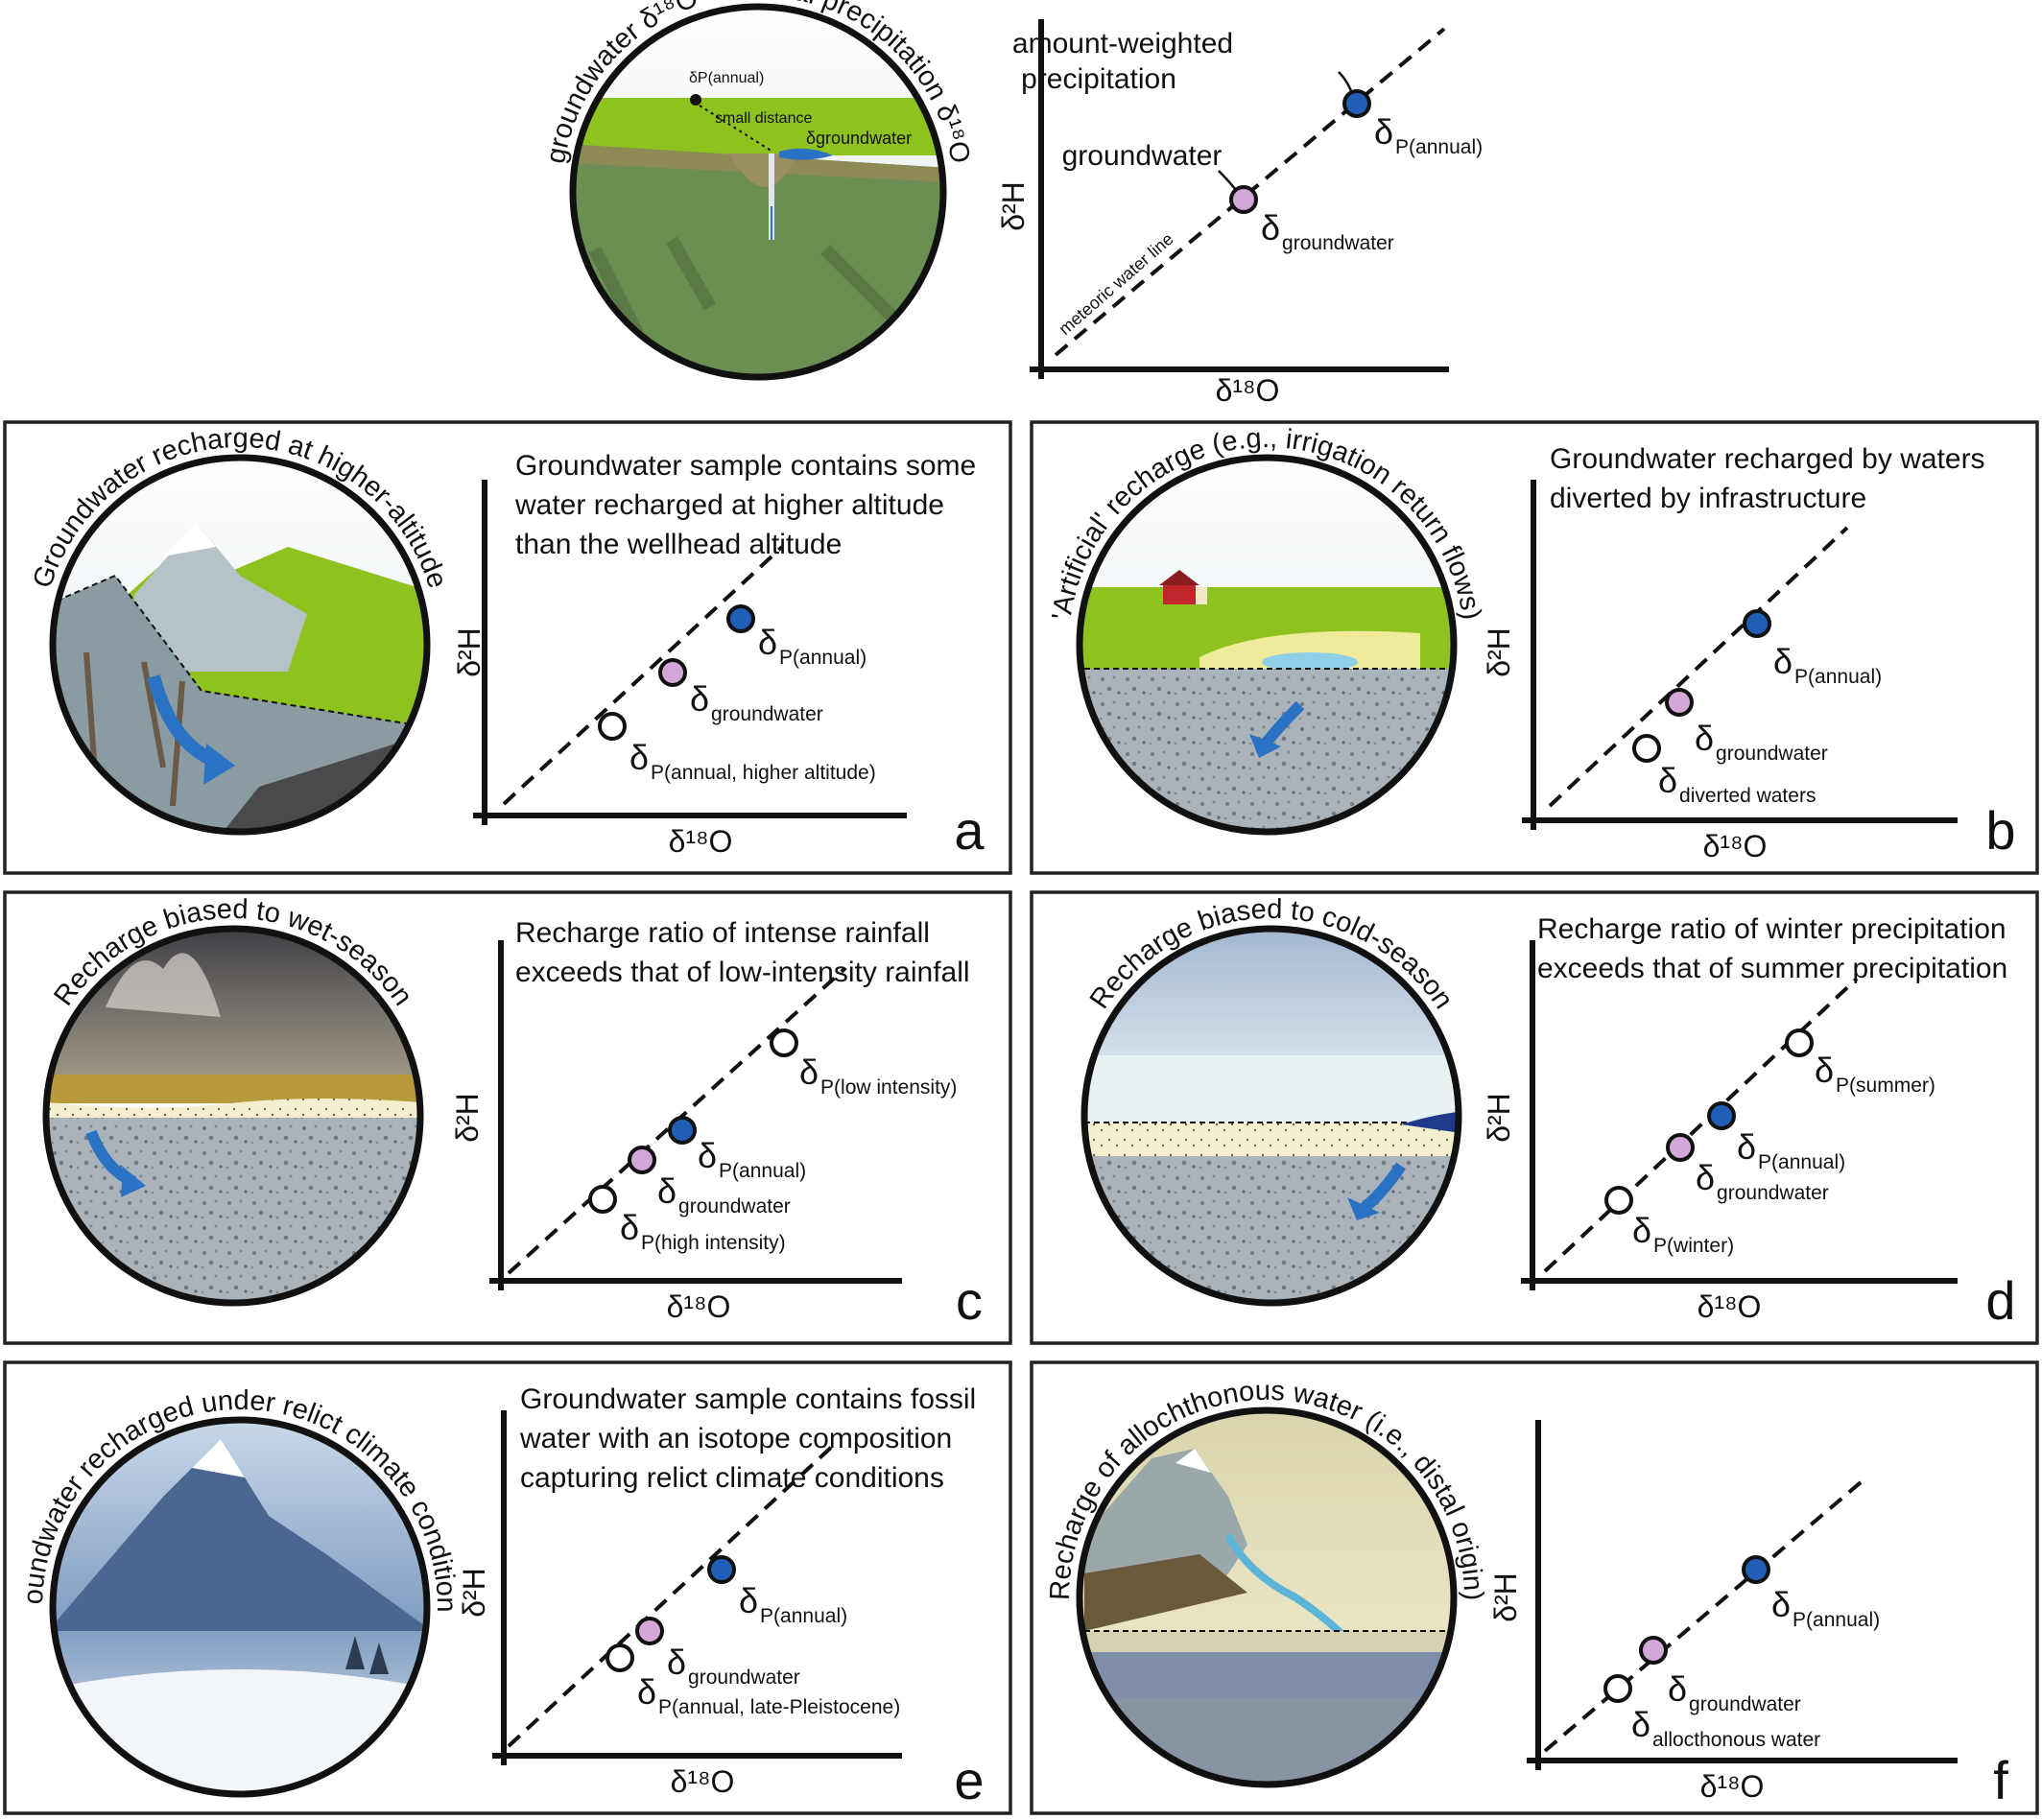 This screenshot has height=1820, width=2042. I want to click on plot-c-point-label: δP(annual), so click(752, 1159).